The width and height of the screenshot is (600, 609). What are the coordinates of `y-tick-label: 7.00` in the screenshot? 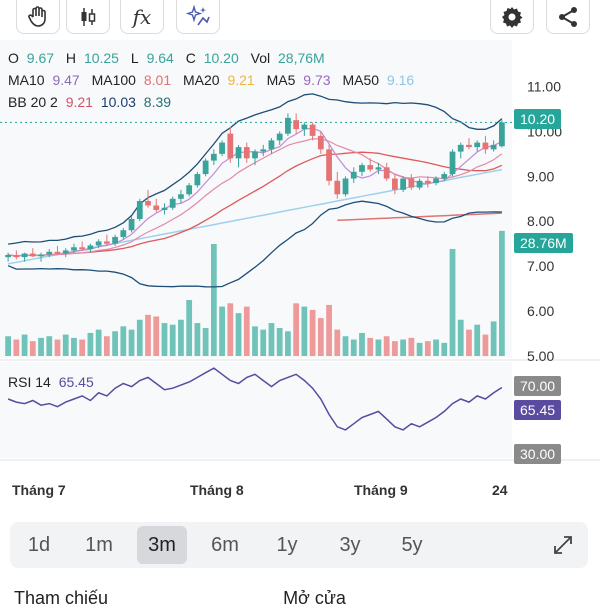 It's located at (540, 266).